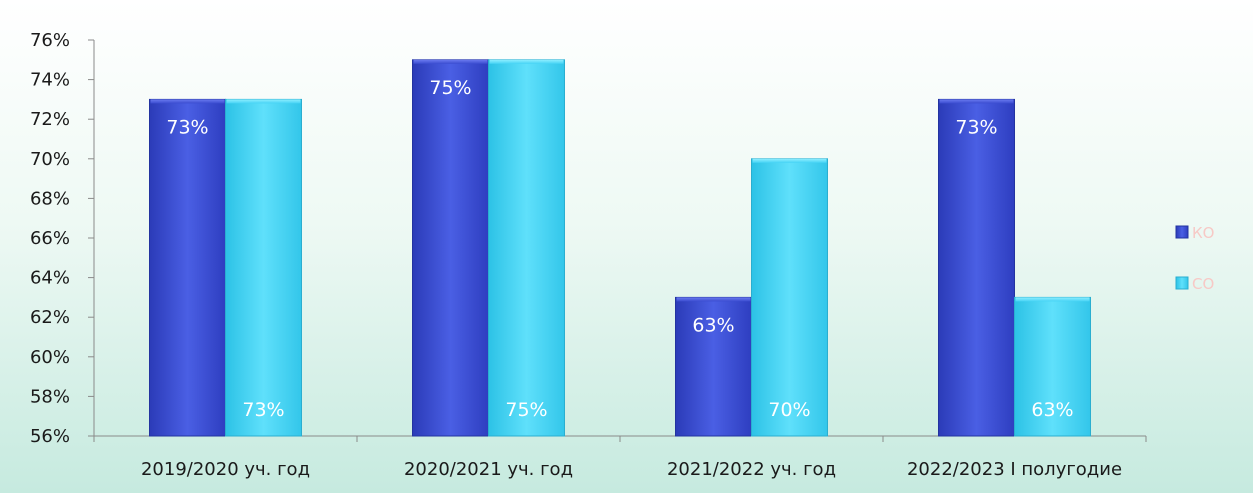 This screenshot has width=1253, height=493. What do you see at coordinates (225, 469) in the screenshot?
I see `x-category-label: 2019/2020 уч. год` at bounding box center [225, 469].